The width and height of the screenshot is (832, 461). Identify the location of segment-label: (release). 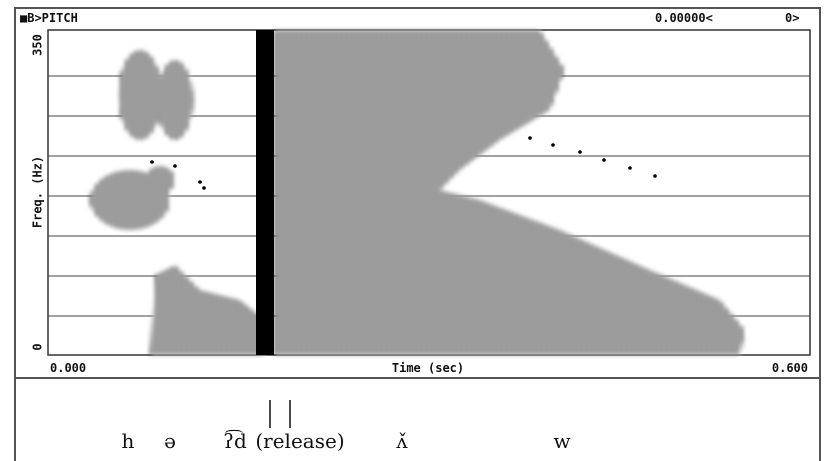
(299, 441).